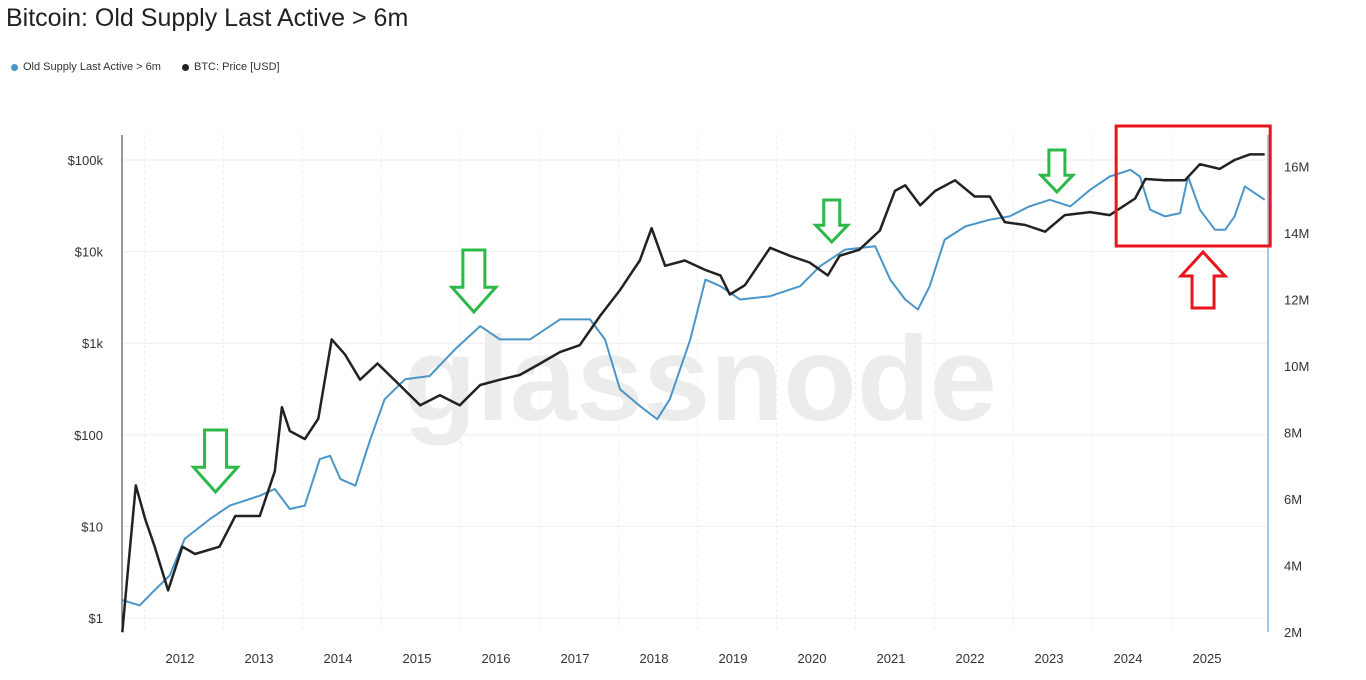 Image resolution: width=1366 pixels, height=680 pixels. I want to click on legend-item-supply: Old Supply Last Active > 6m, so click(86, 67).